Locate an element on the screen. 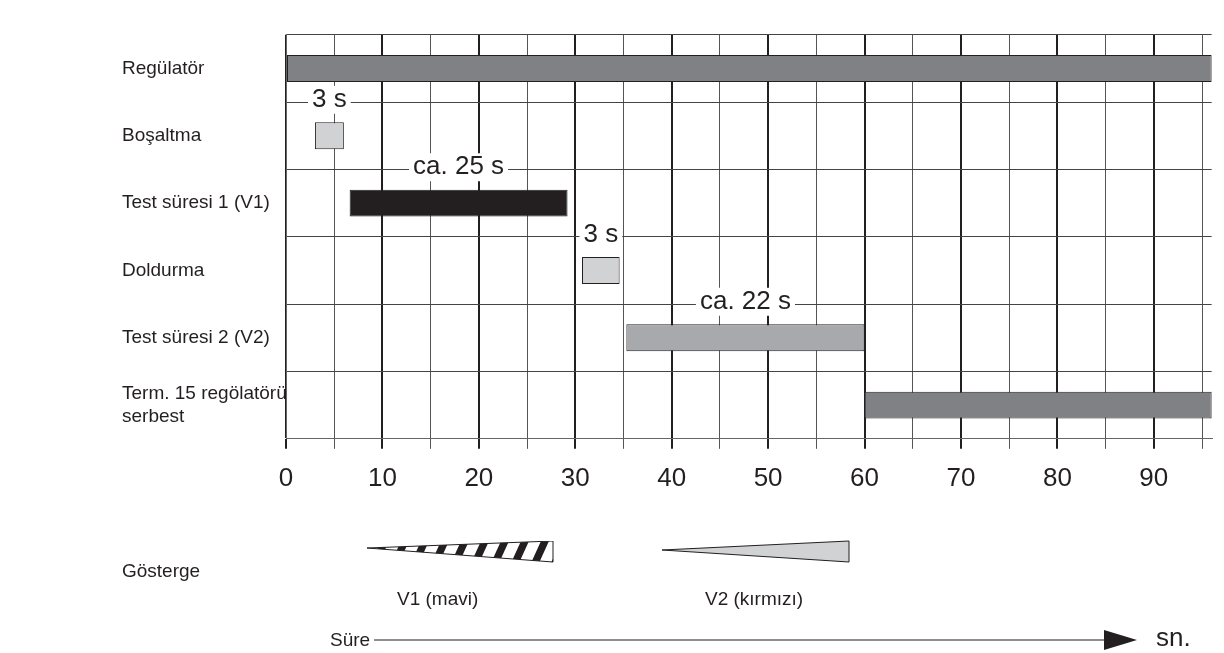 Image resolution: width=1224 pixels, height=653 pixels. x-tick-label: 30 is located at coordinates (575, 476).